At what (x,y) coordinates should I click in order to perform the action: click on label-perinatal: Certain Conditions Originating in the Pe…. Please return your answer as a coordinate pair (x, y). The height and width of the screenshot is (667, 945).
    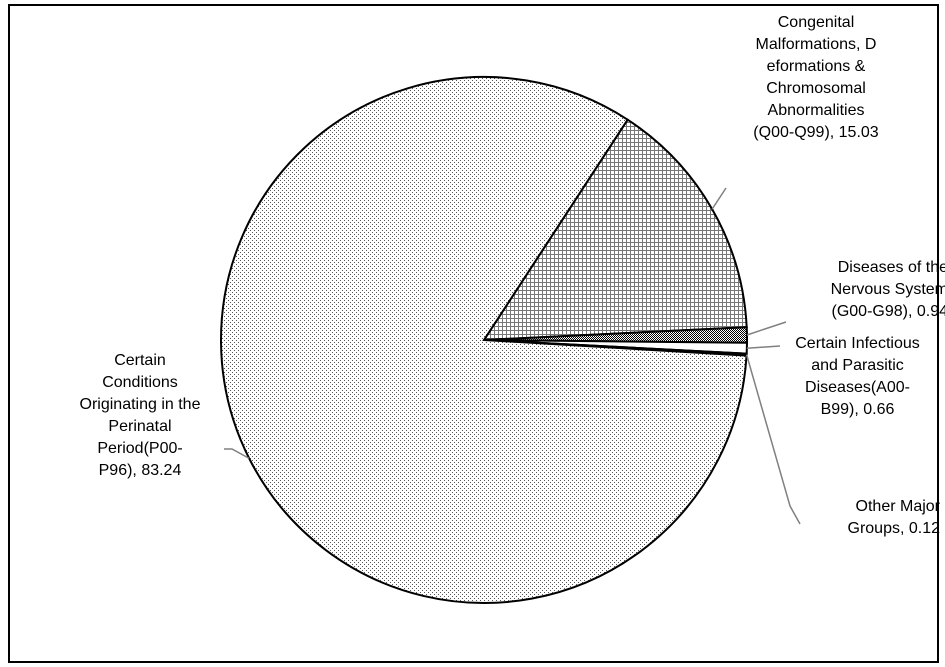
    Looking at the image, I should click on (140, 415).